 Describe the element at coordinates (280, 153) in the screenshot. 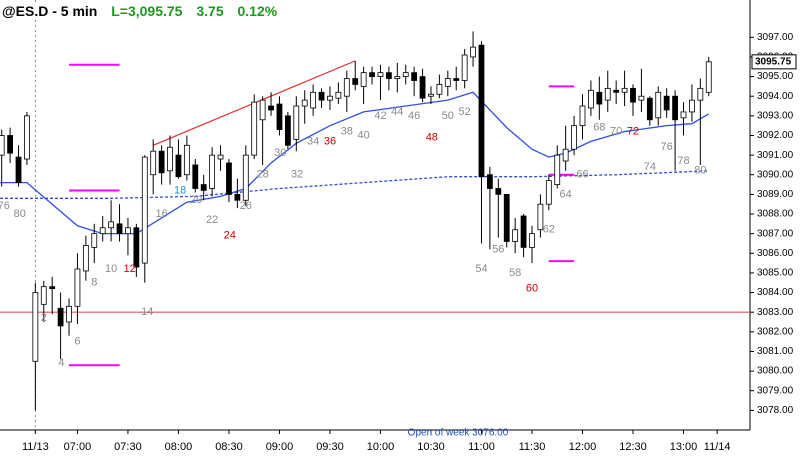

I see `bar-count-label: 30` at that location.